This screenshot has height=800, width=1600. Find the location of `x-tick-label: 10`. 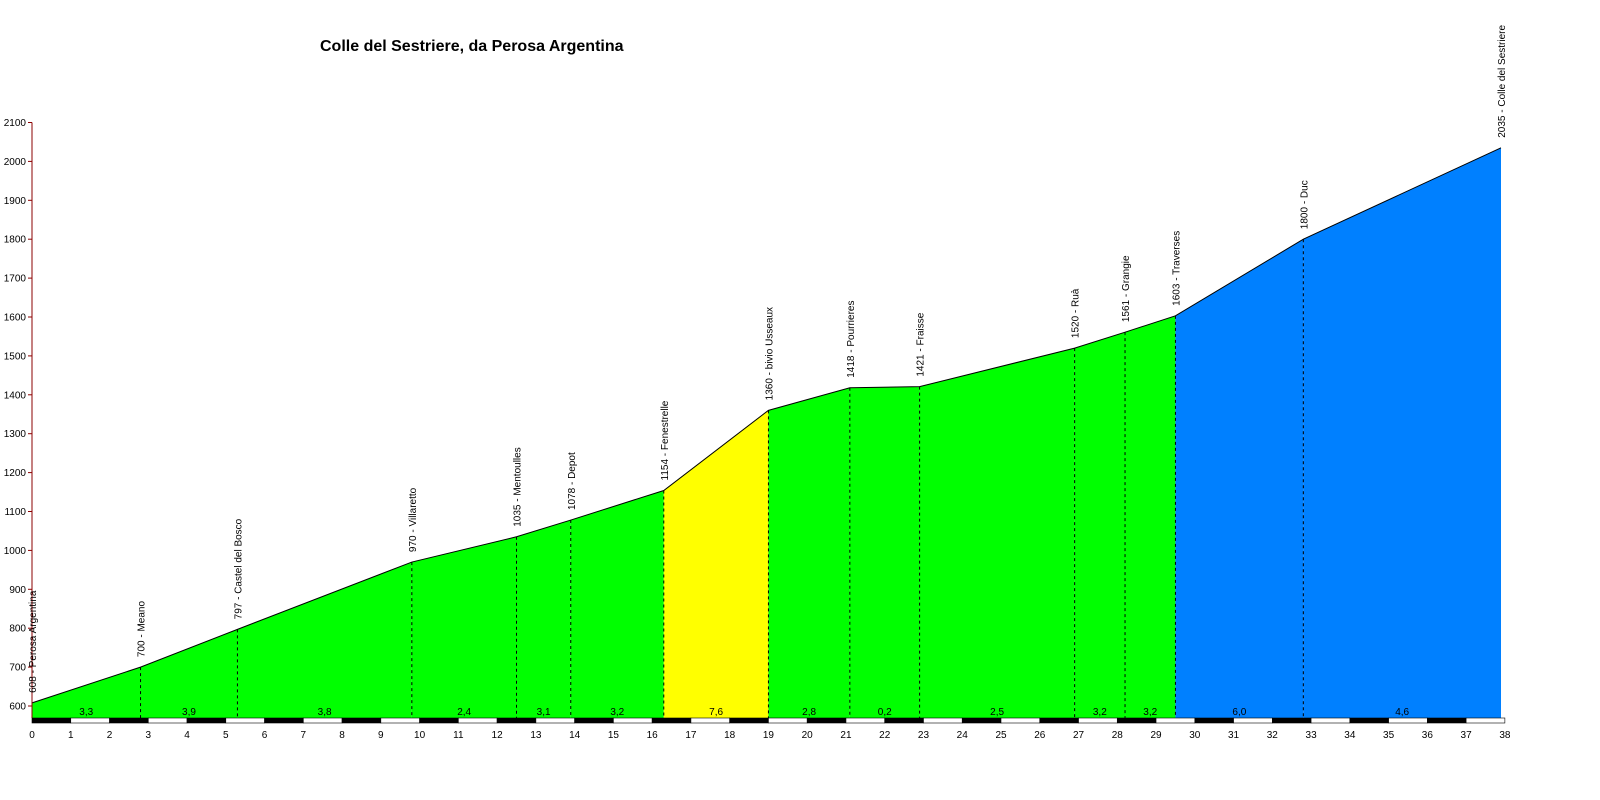

x-tick-label: 10 is located at coordinates (420, 735).